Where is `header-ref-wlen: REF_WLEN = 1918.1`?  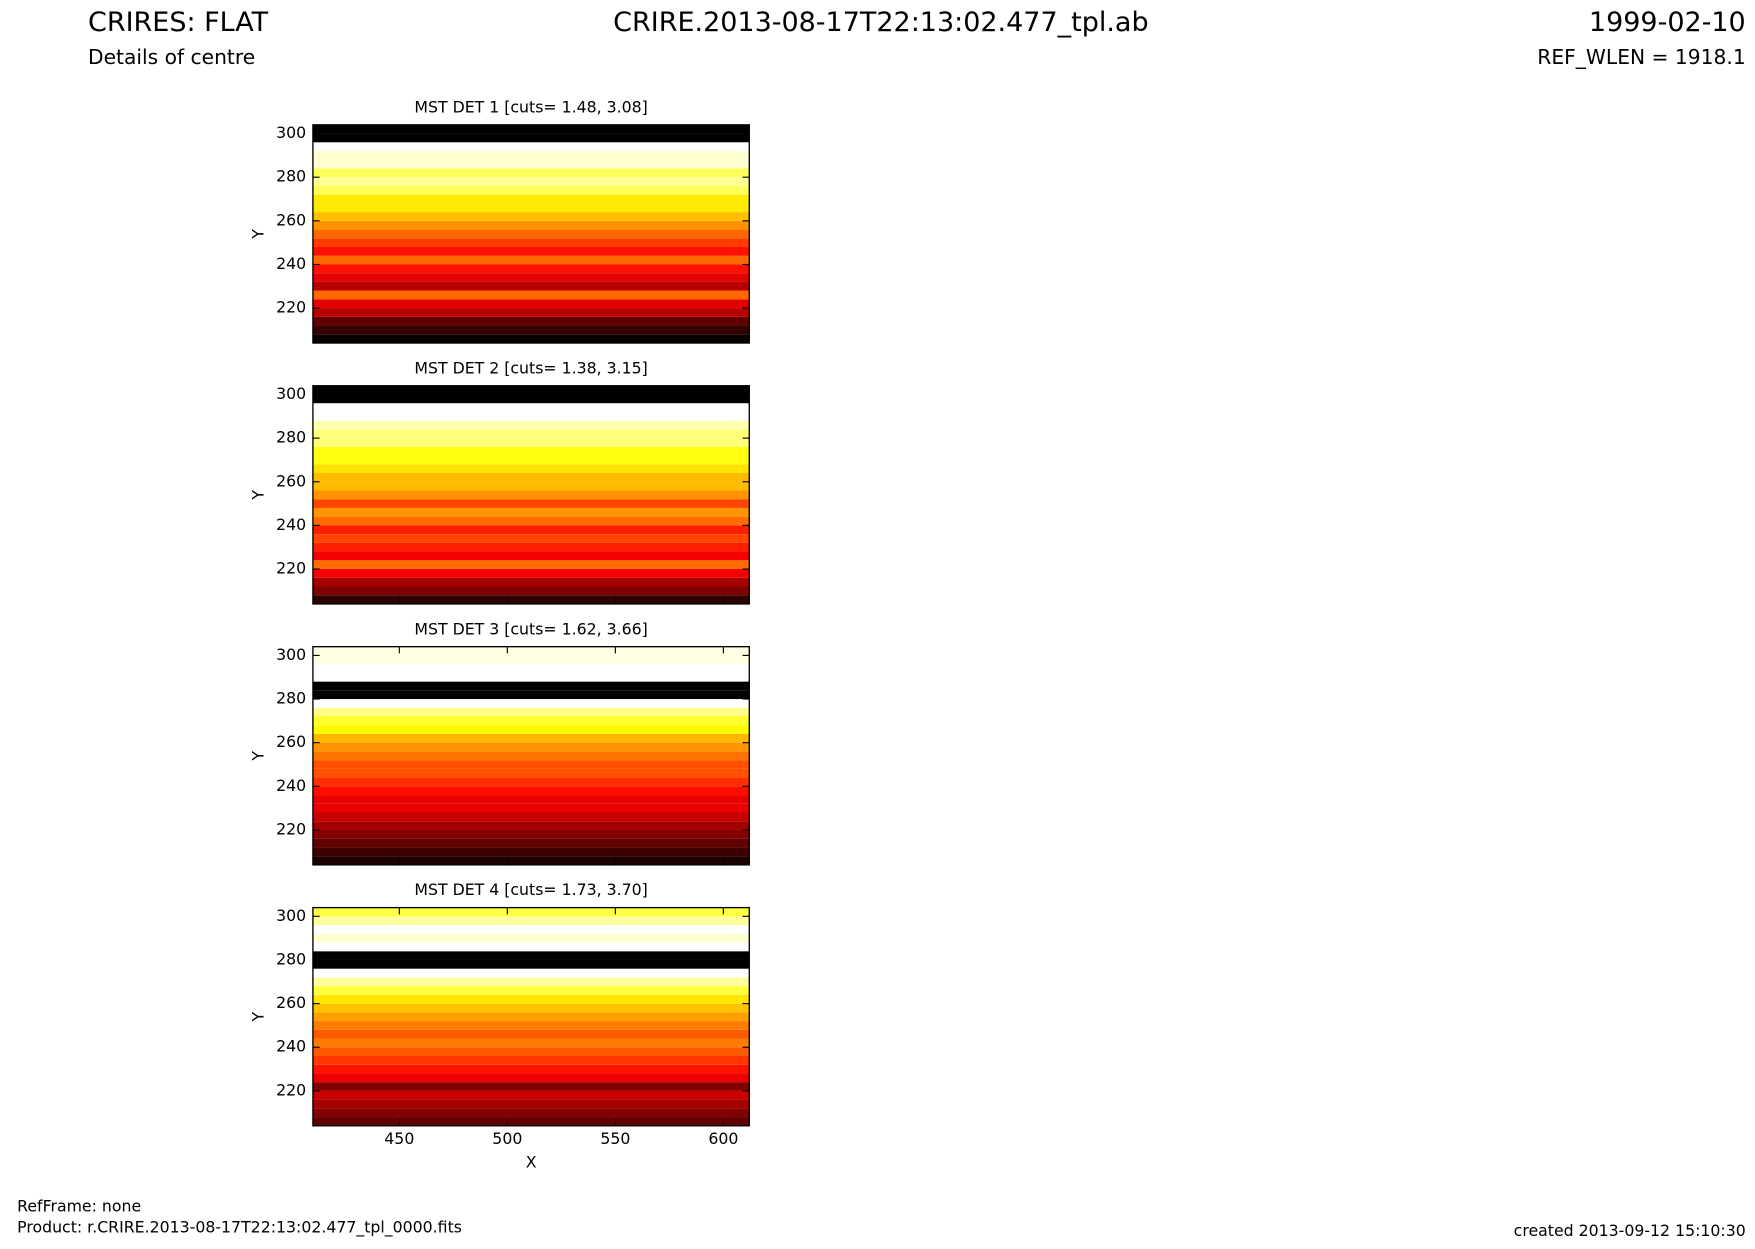 header-ref-wlen: REF_WLEN = 1918.1 is located at coordinates (1641, 57).